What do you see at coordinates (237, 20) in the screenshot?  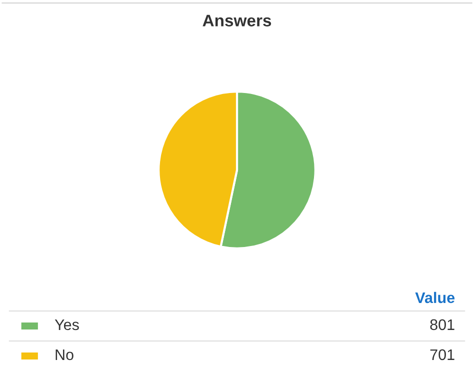 I see `chart-title: Answers` at bounding box center [237, 20].